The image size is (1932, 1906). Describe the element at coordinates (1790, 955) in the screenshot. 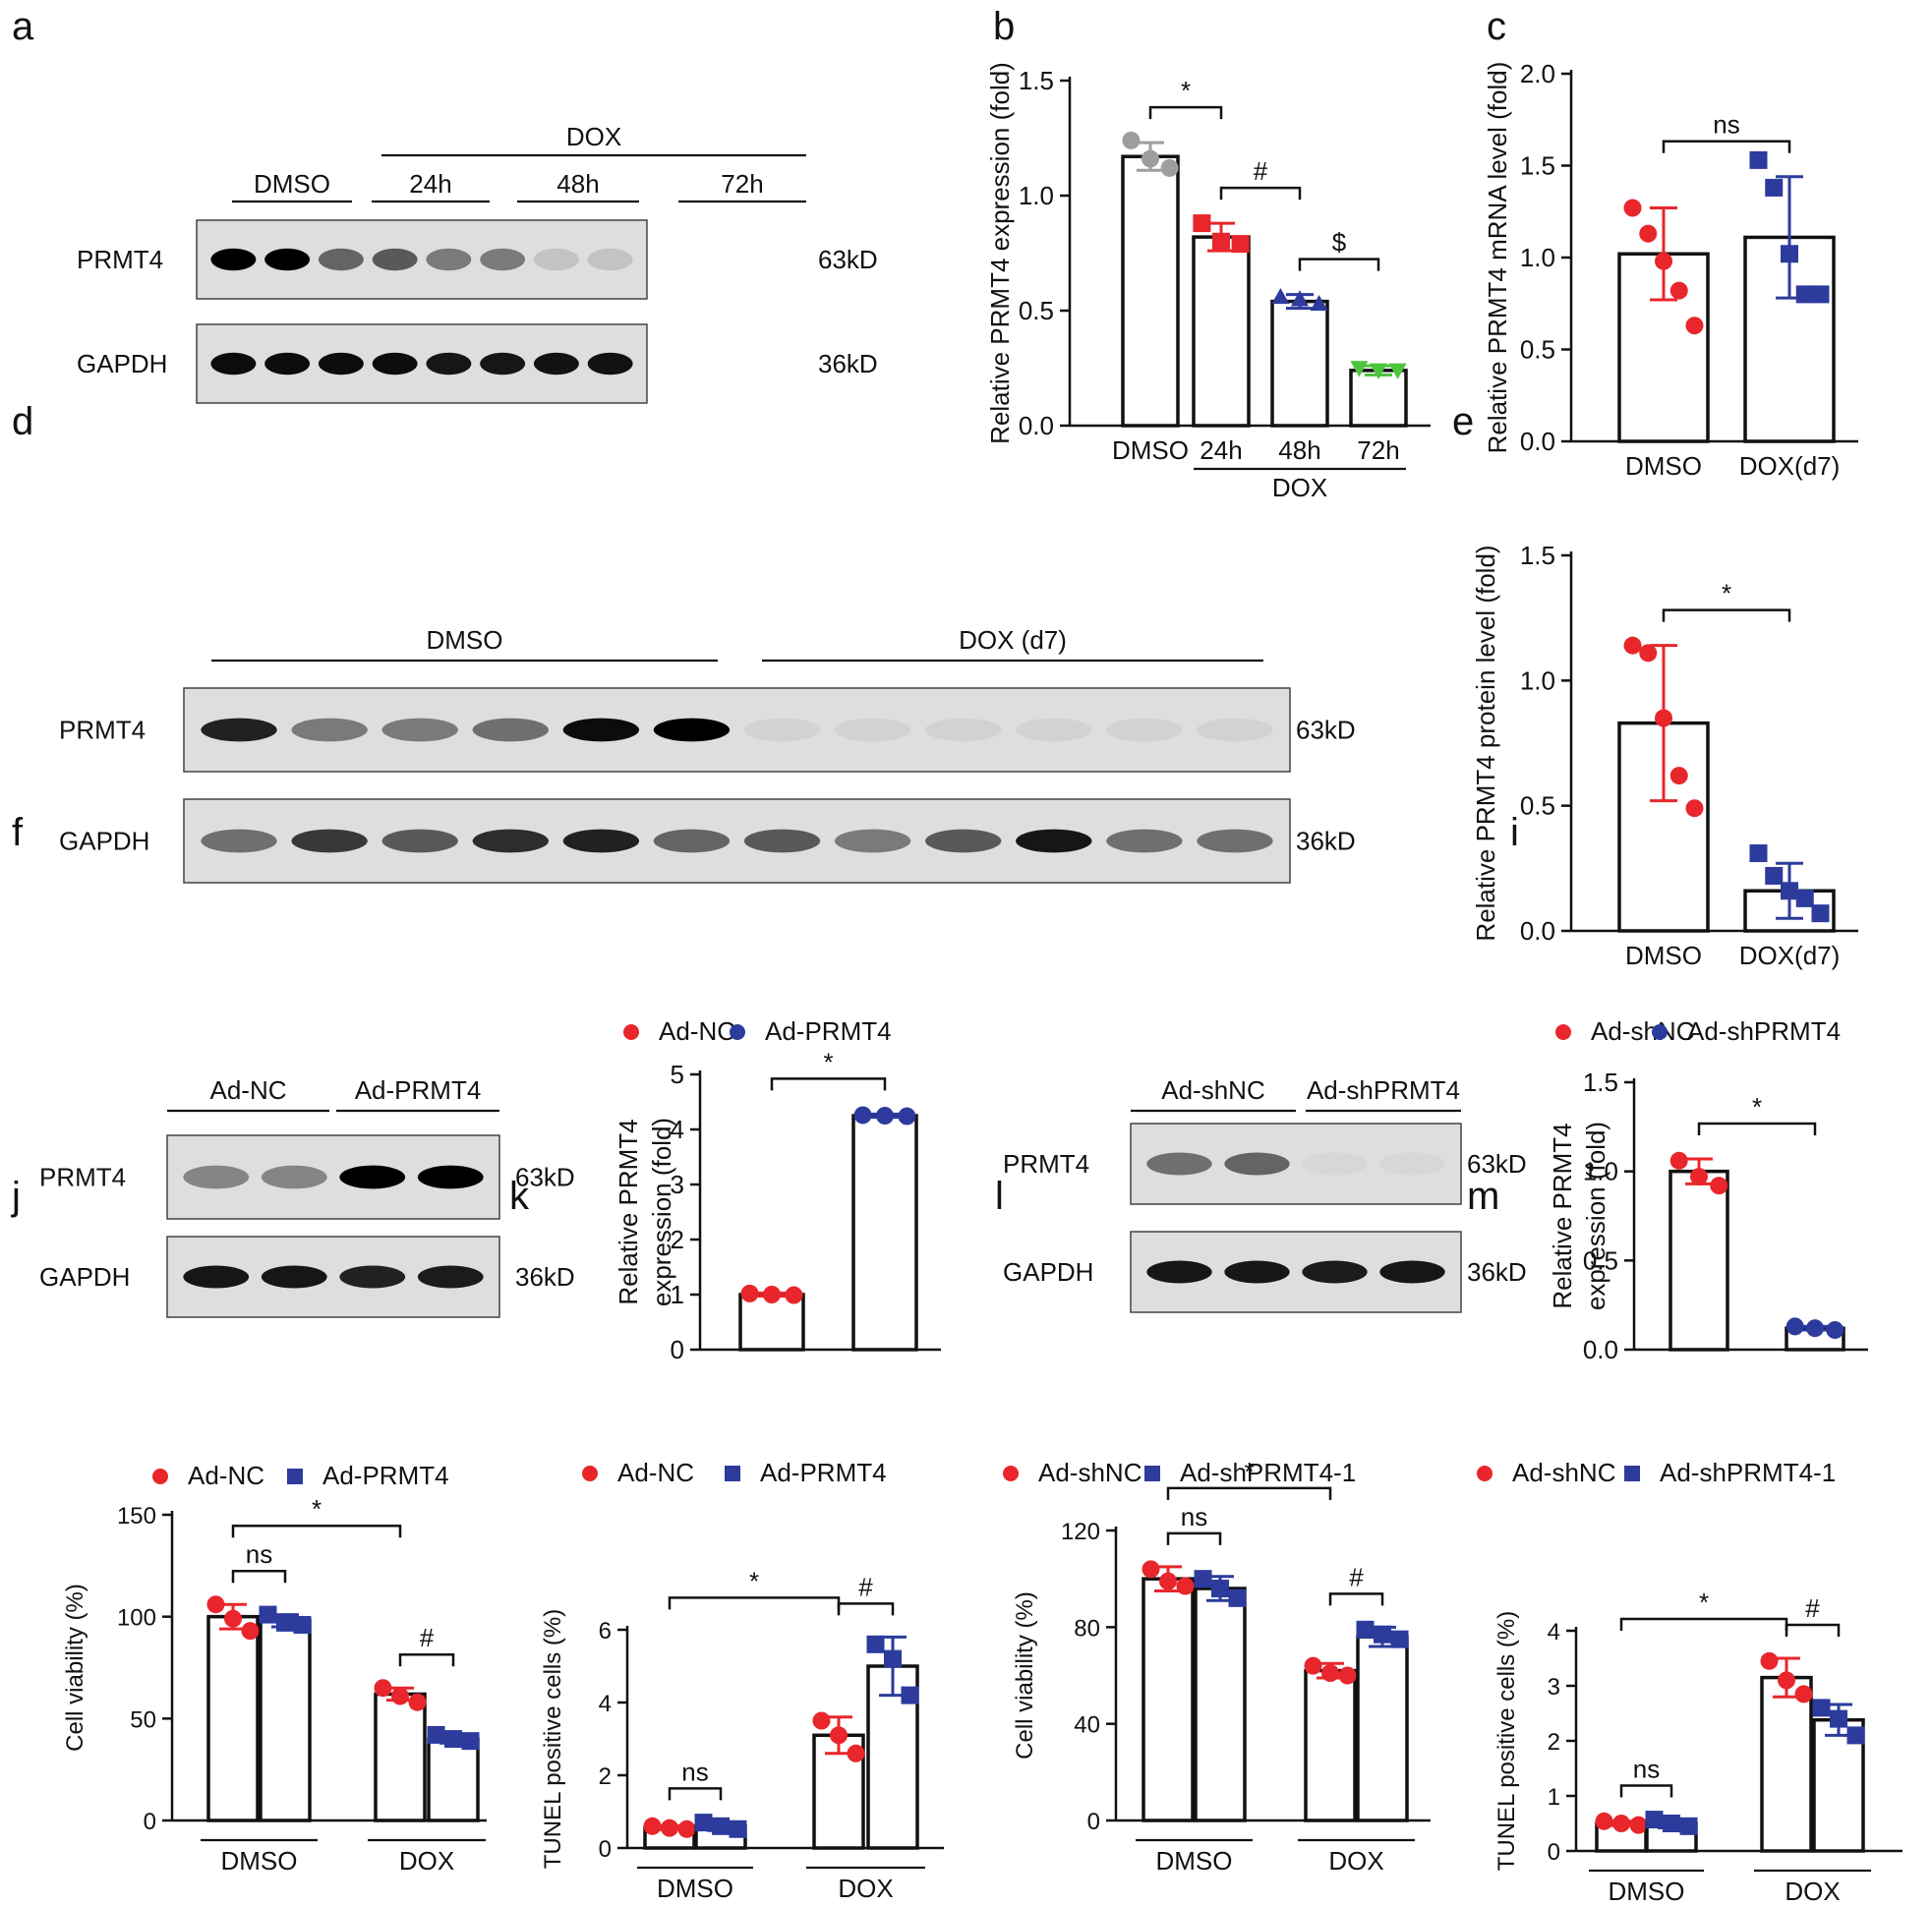

I see `x-tick-label: DOX(d7)` at that location.